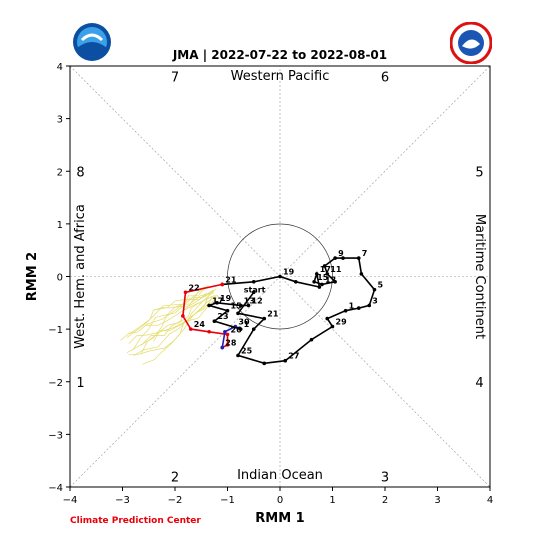 This screenshot has width=547, height=547. What do you see at coordinates (385, 78) in the screenshot?
I see `phase-number-label: 6` at bounding box center [385, 78].